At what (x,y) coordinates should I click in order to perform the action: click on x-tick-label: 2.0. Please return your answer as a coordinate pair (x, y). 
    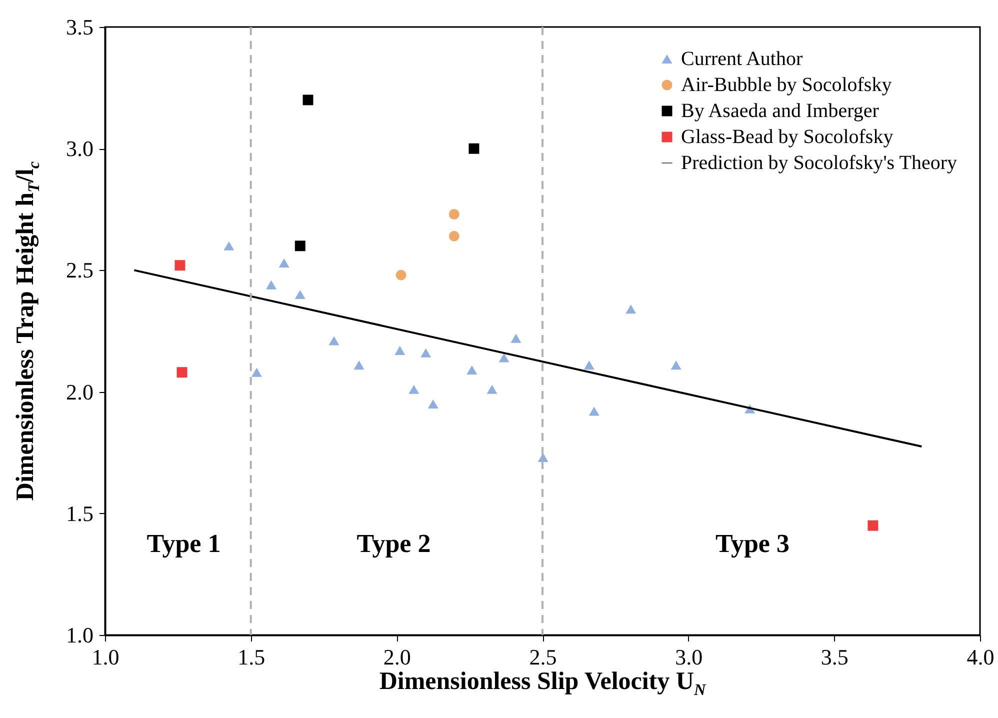
    Looking at the image, I should click on (397, 657).